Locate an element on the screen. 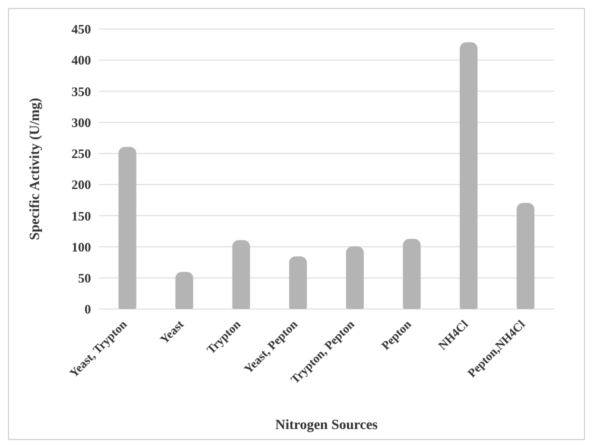  y-tick-label: 300 is located at coordinates (81, 122).